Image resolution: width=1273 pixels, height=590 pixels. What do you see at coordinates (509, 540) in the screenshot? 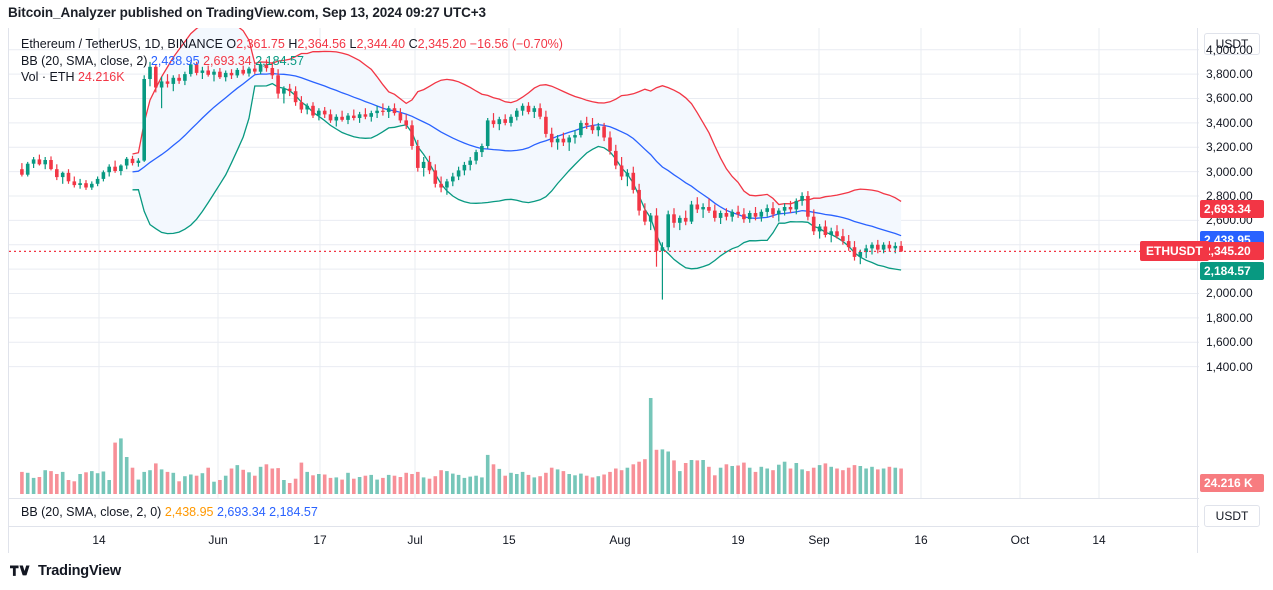
I see `time-axis-label: 15` at bounding box center [509, 540].